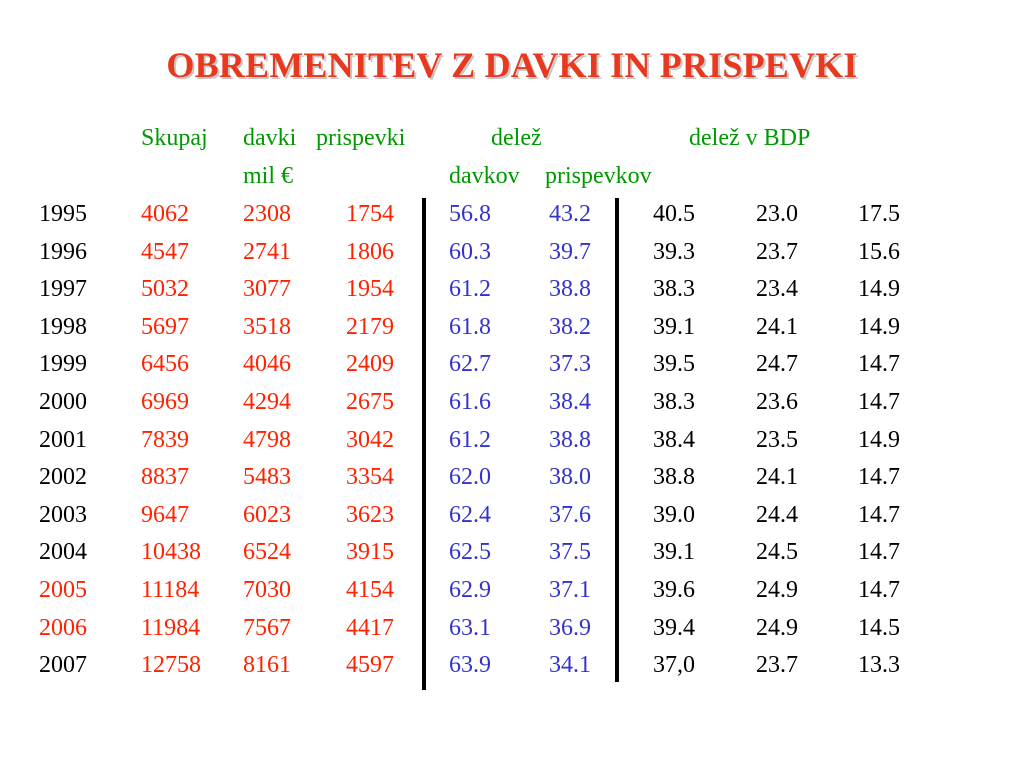 This screenshot has height=768, width=1024. Describe the element at coordinates (165, 327) in the screenshot. I see `cell-total: 5697` at that location.